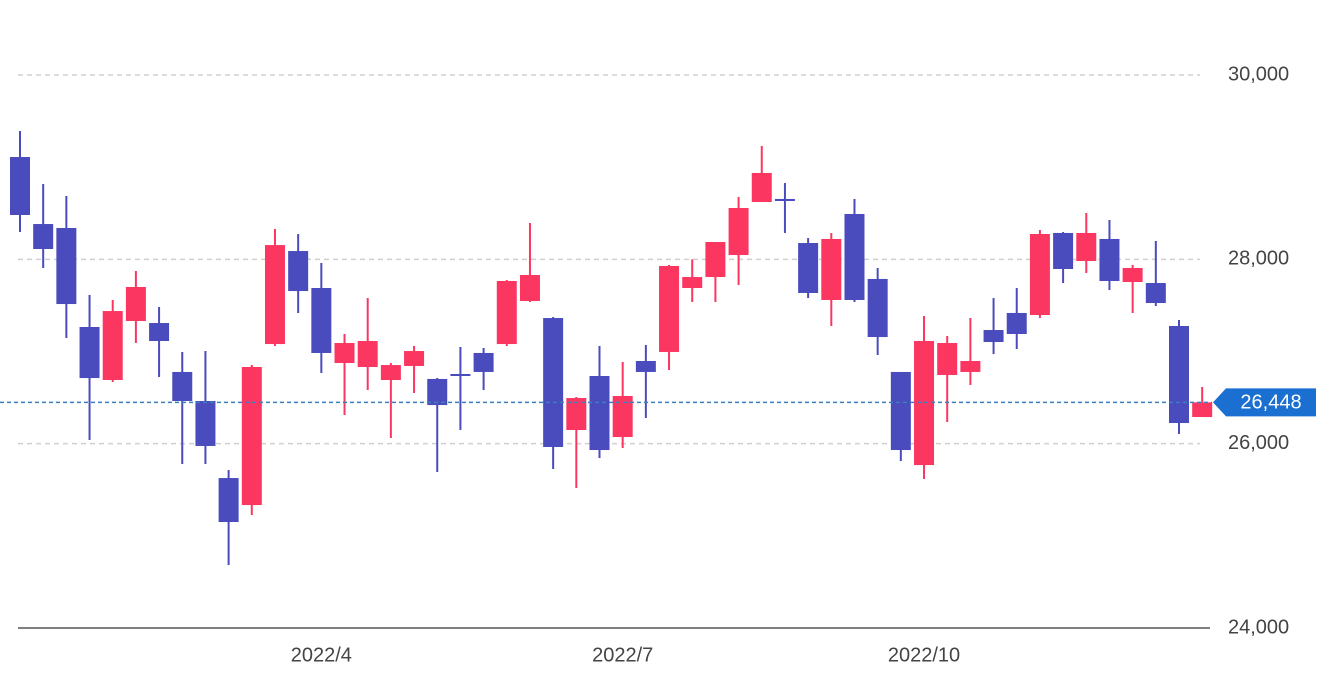 This screenshot has width=1334, height=687. I want to click on last-price-label: 26,448, so click(1270, 403).